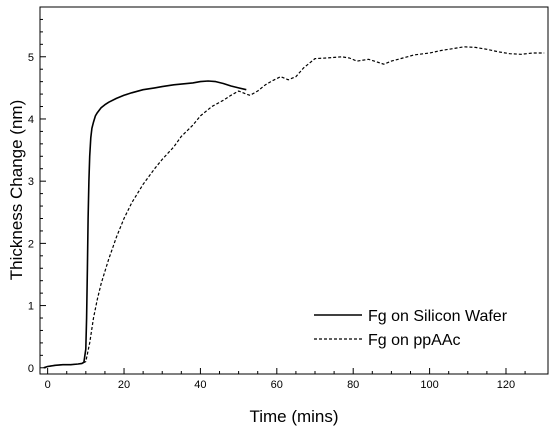 This screenshot has height=432, width=560. I want to click on y-tick-label: 0, so click(31, 369).